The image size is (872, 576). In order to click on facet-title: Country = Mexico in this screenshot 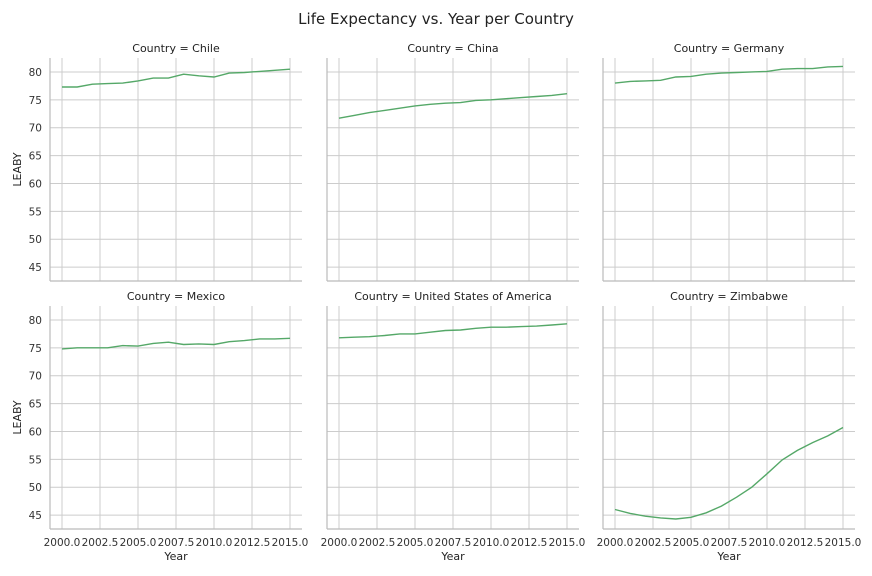, I will do `click(176, 296)`.